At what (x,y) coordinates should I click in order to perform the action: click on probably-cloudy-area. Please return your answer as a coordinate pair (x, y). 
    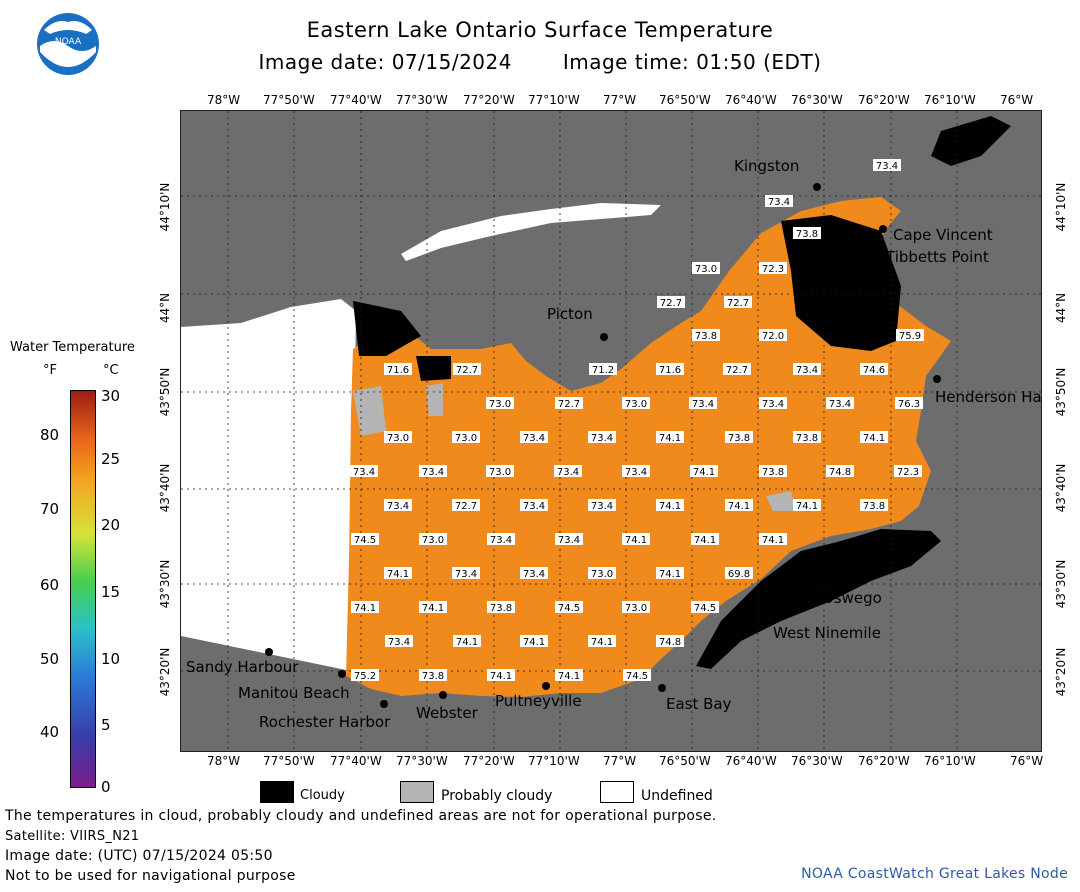
    Looking at the image, I should click on (434, 399).